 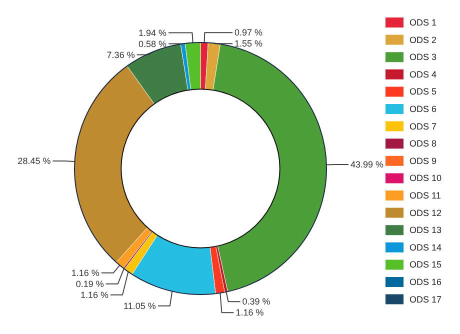 What do you see at coordinates (367, 164) in the screenshot?
I see `data-label: 43.99 %` at bounding box center [367, 164].